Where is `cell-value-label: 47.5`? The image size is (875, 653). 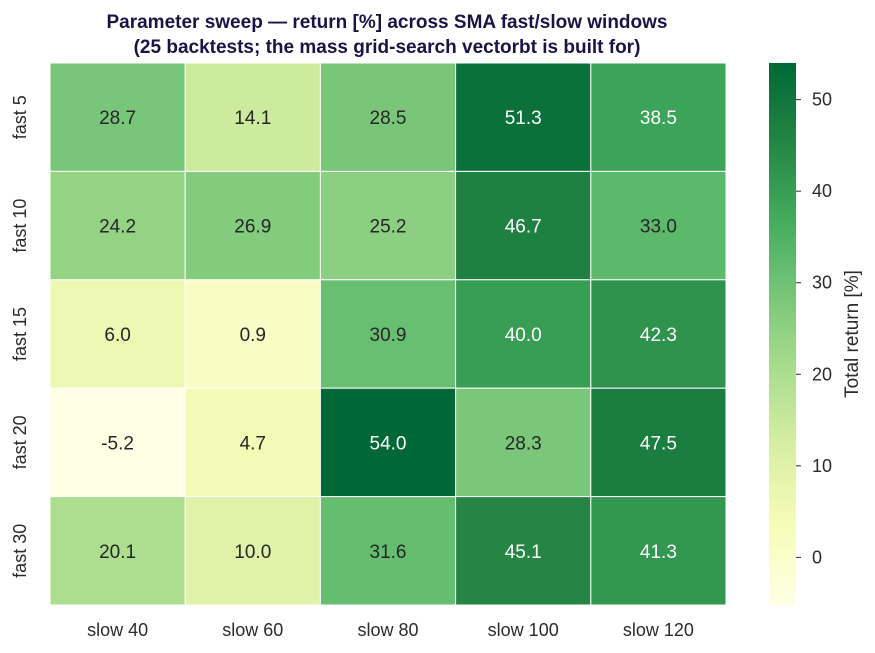
cell-value-label: 47.5 is located at coordinates (658, 443).